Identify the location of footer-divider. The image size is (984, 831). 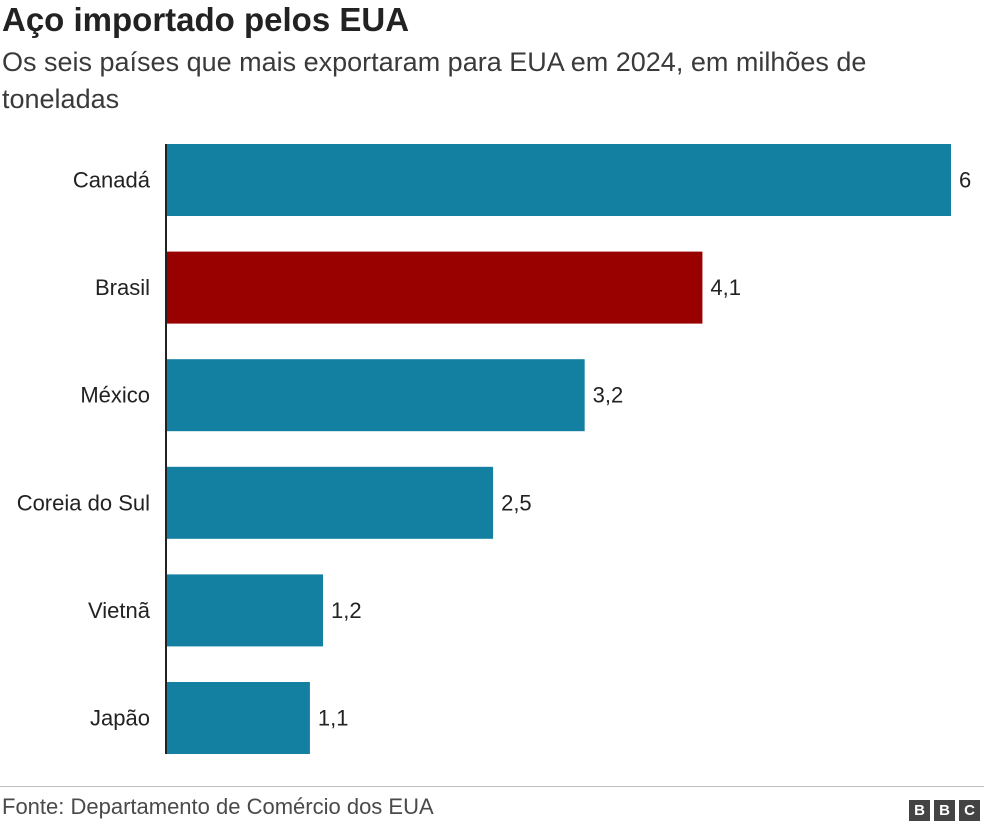
(492, 786).